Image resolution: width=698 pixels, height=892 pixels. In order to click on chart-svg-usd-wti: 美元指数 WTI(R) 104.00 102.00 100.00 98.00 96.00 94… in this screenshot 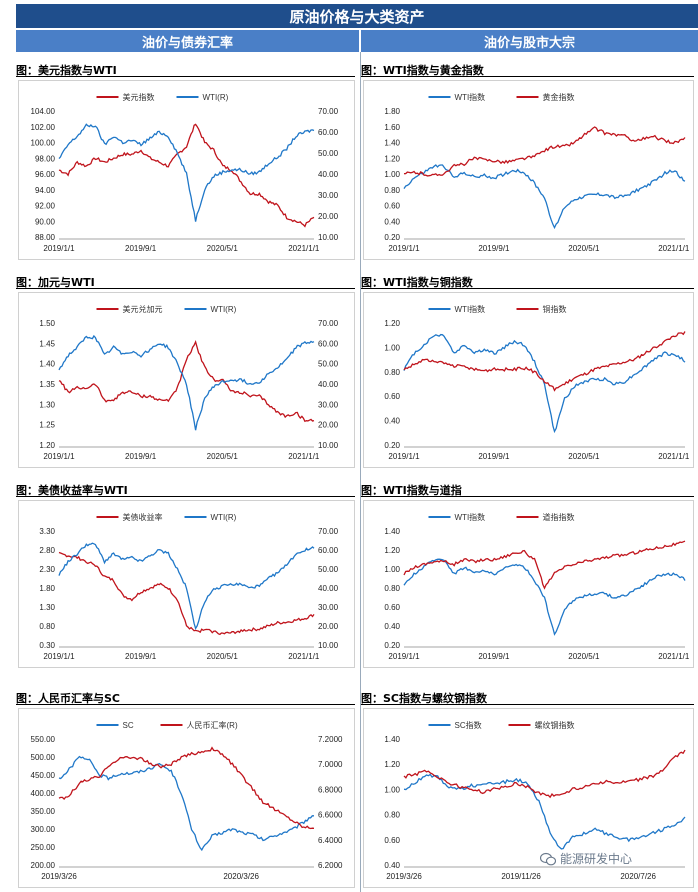, I will do `click(185, 172)`.